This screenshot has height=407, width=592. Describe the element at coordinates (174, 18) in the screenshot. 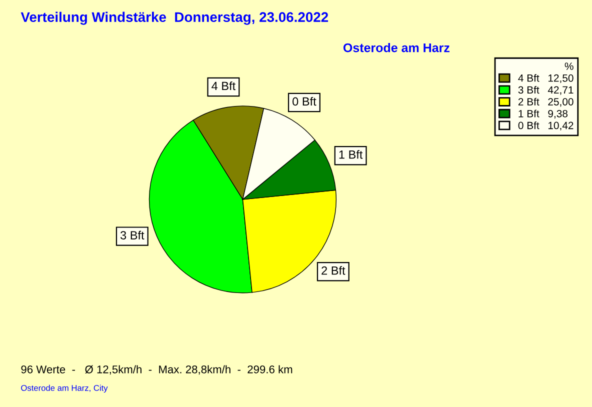

I see `chart-title: Verteilung Windstärke Donnerstag, 23.06.2022` at that location.